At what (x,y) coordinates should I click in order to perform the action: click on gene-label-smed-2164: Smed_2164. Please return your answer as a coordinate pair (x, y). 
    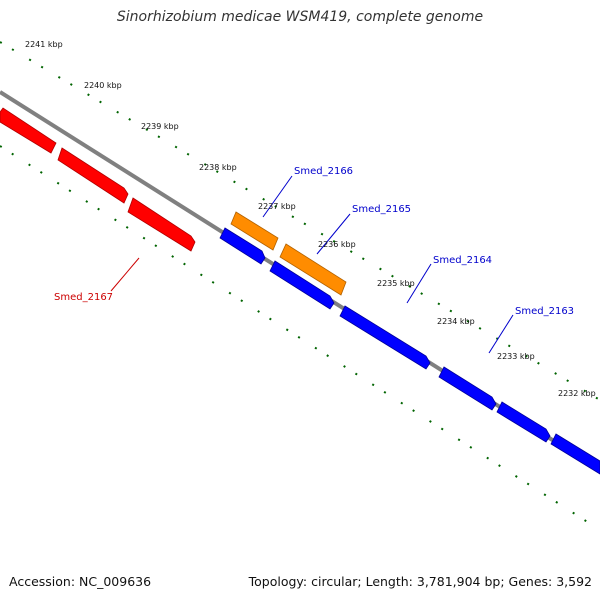
    Looking at the image, I should click on (462, 260).